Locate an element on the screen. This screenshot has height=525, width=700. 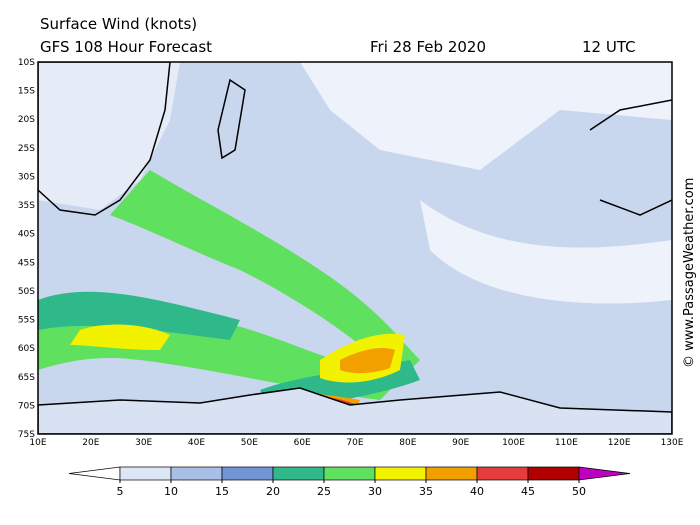
lat-label: 45S is located at coordinates (26, 263).